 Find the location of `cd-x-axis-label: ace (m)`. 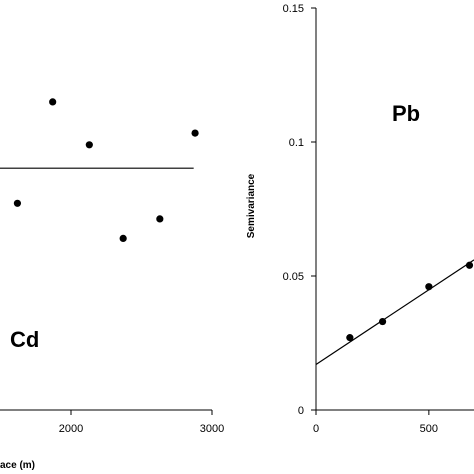

cd-x-axis-label: ace (m) is located at coordinates (17, 465).